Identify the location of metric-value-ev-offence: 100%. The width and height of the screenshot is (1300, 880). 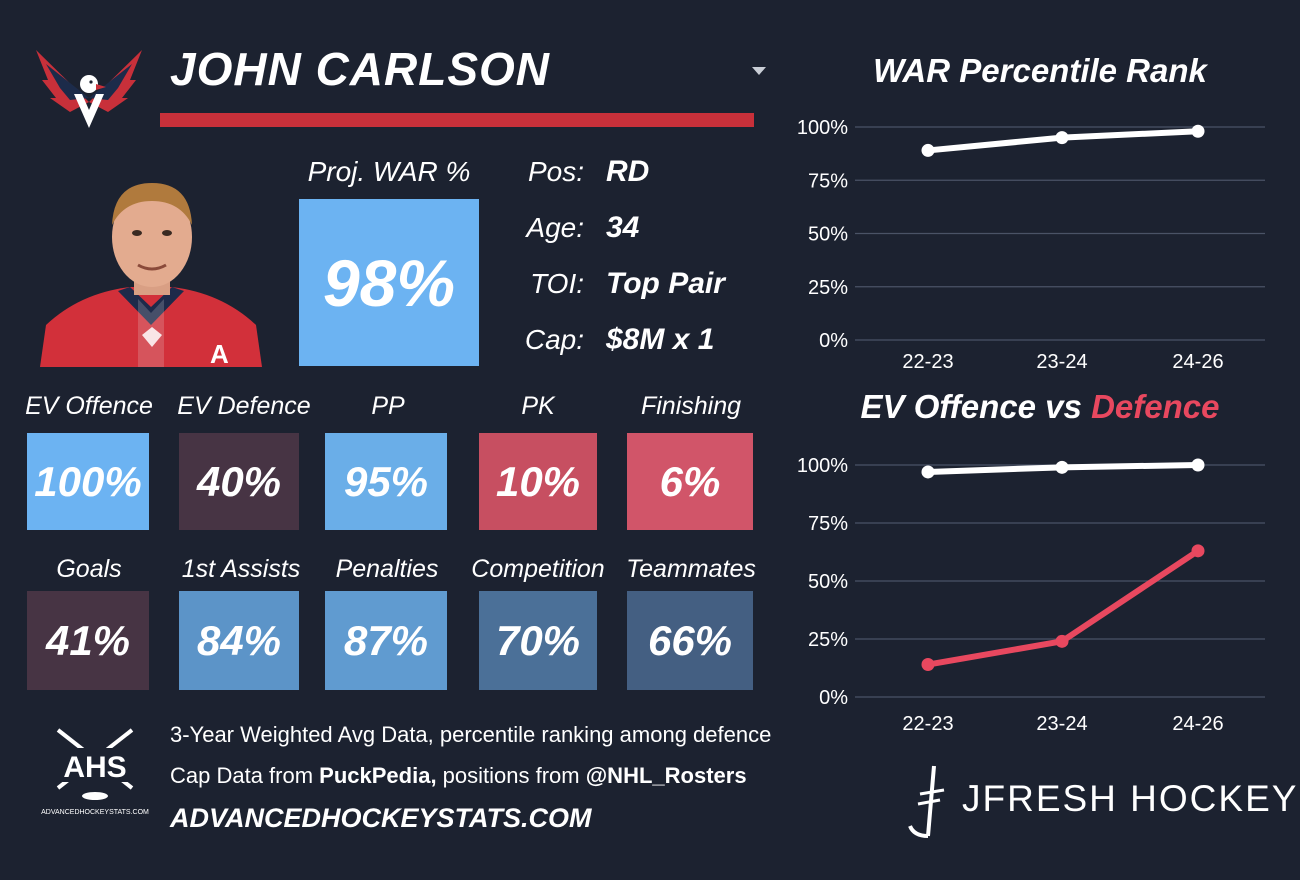
(88, 481).